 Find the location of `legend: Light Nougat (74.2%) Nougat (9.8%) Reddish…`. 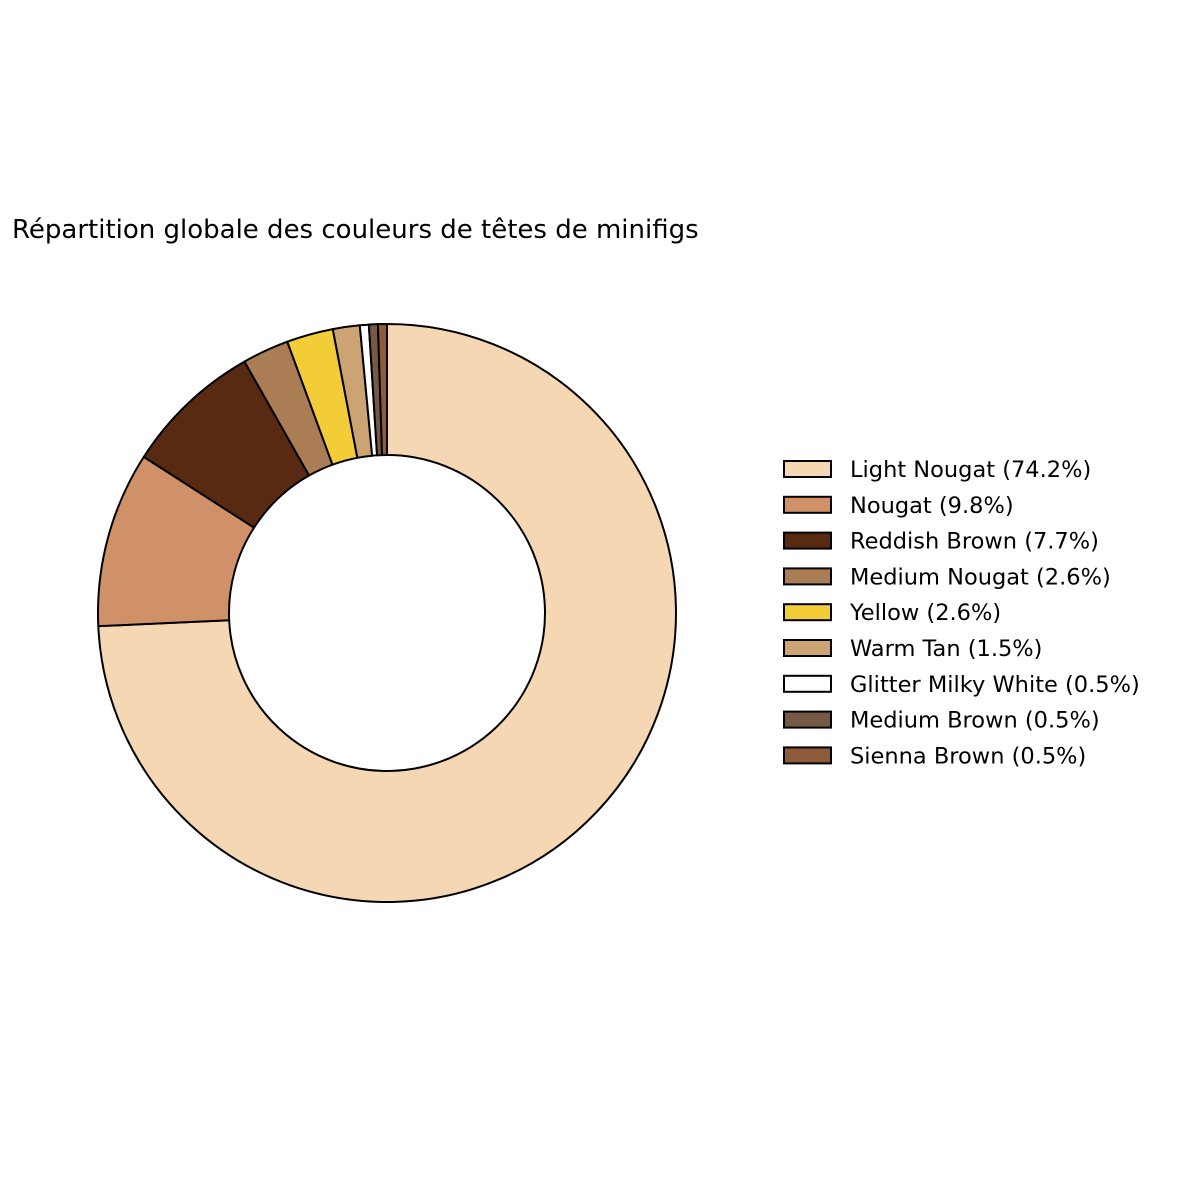

legend: Light Nougat (74.2%) Nougat (9.8%) Reddish… is located at coordinates (961, 613).